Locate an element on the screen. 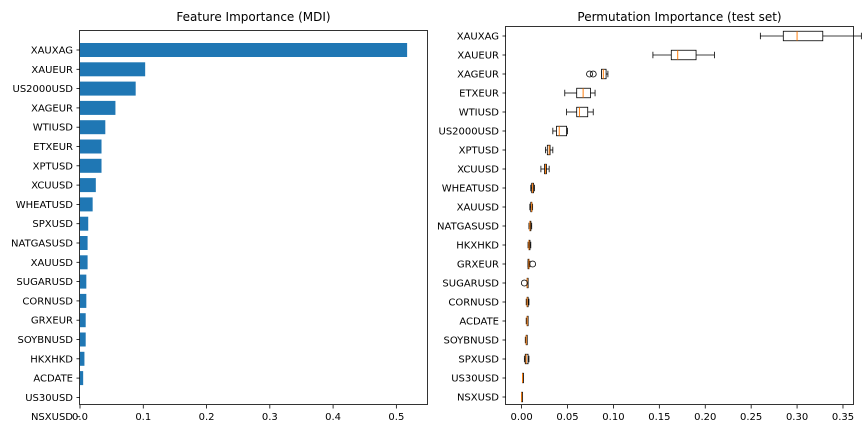 Image resolution: width=864 pixels, height=432 pixels. x-tick-label: 0.10 is located at coordinates (613, 417).